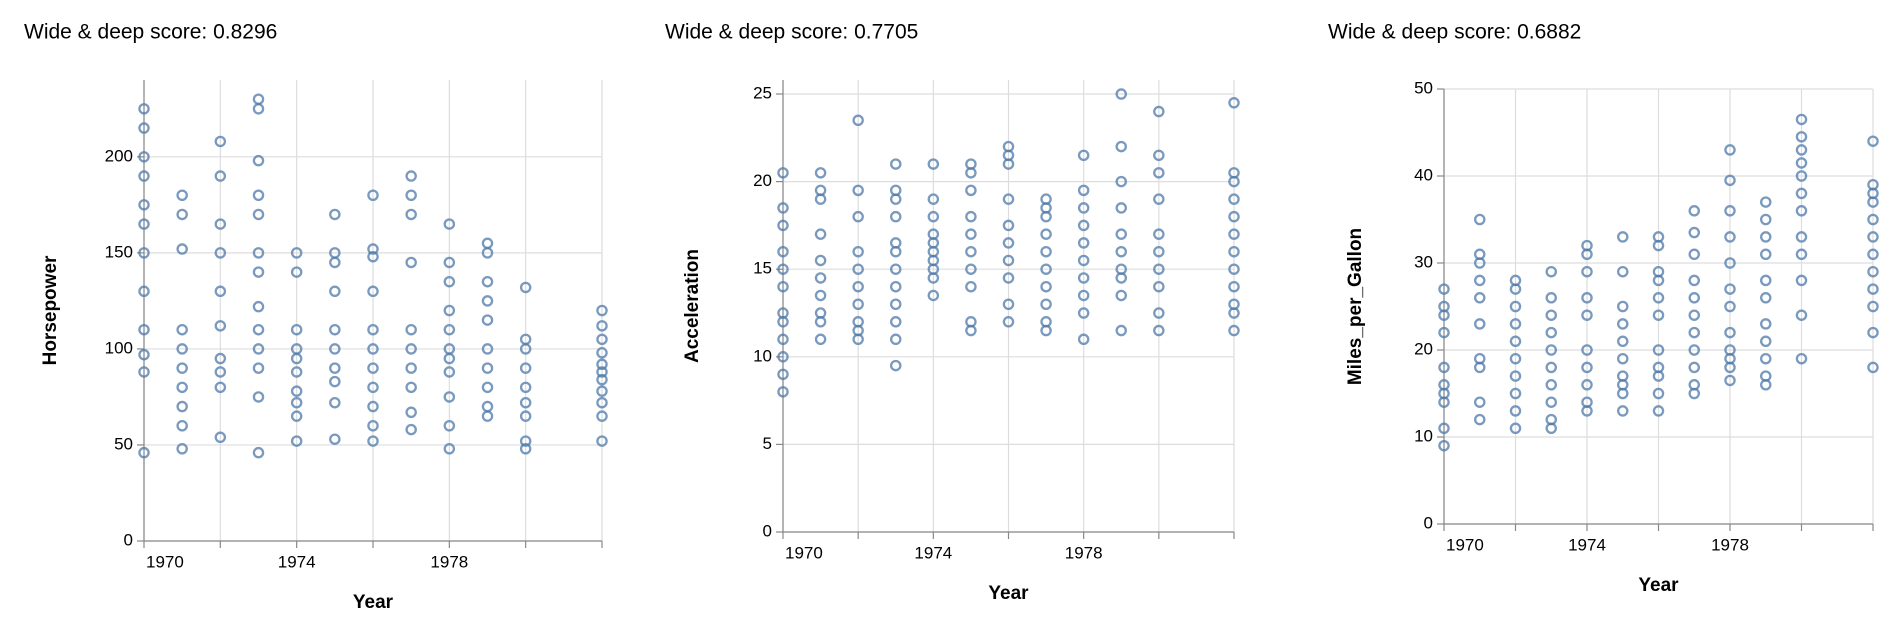 This screenshot has height=636, width=1900. What do you see at coordinates (692, 306) in the screenshot?
I see `y-axis-title: Acceleration` at bounding box center [692, 306].